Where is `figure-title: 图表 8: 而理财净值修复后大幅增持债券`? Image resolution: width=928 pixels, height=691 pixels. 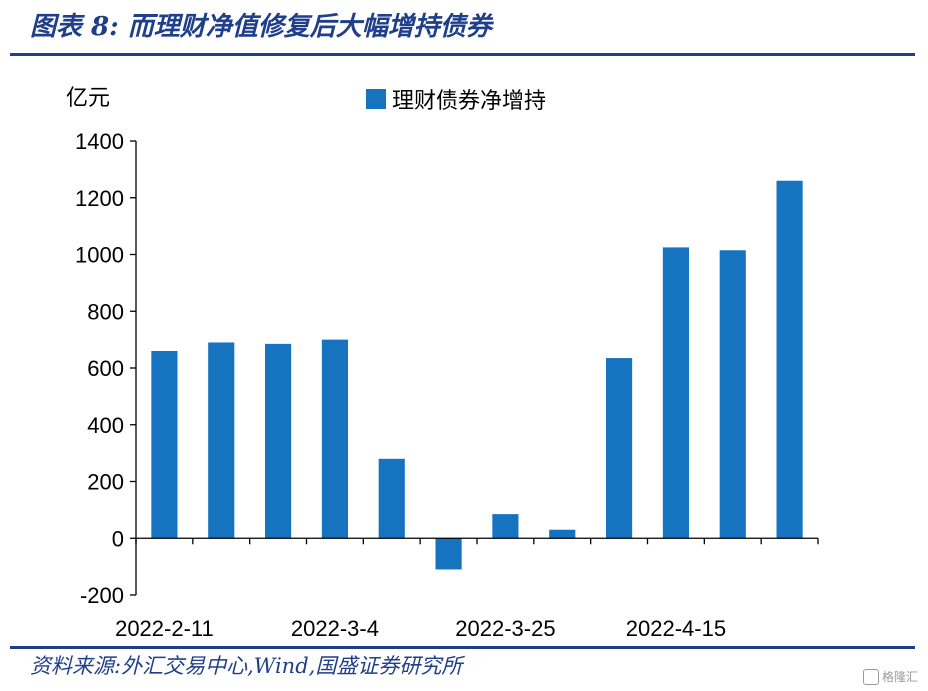
figure-title: 图表 8: 而理财净值修复后大幅增持债券 is located at coordinates (261, 27).